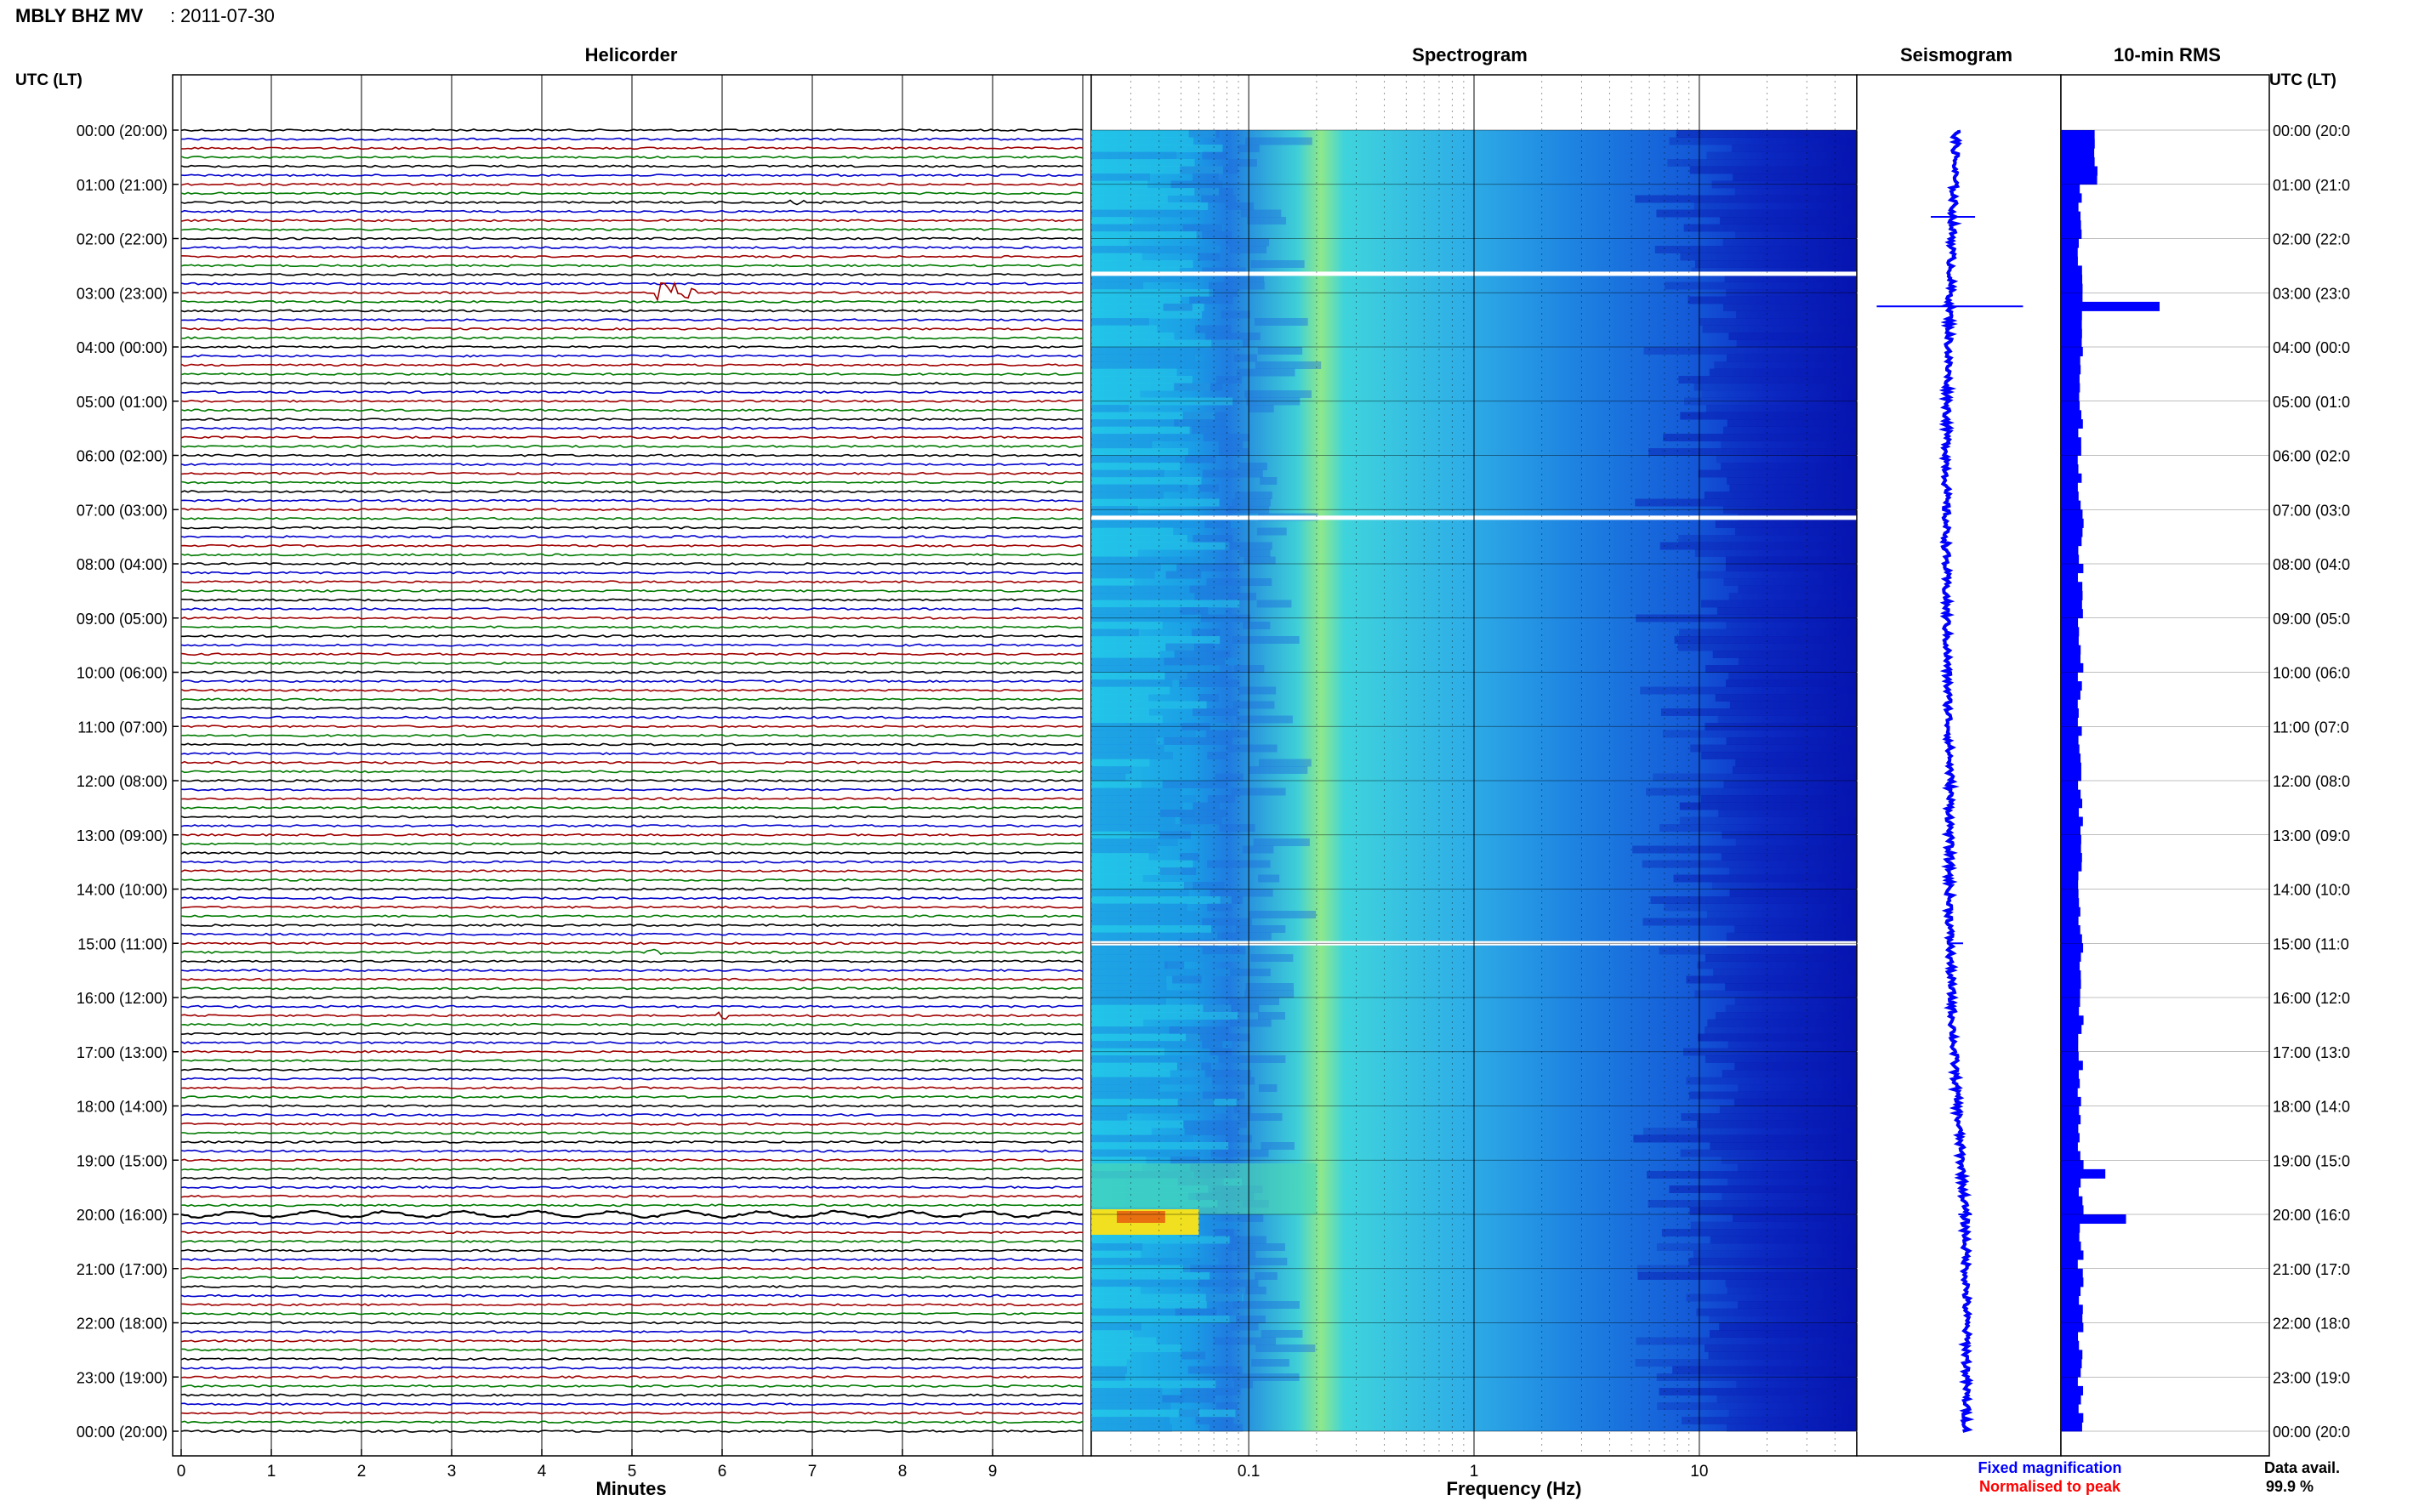 Image resolution: width=2419 pixels, height=1512 pixels. I want to click on spectrogram-event-halo, so click(1204, 1188).